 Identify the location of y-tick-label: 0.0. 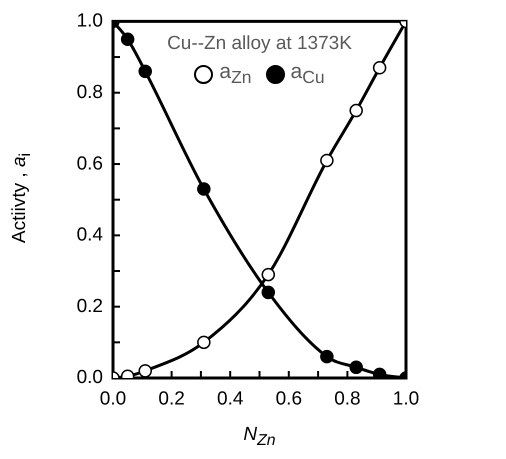
(89, 377).